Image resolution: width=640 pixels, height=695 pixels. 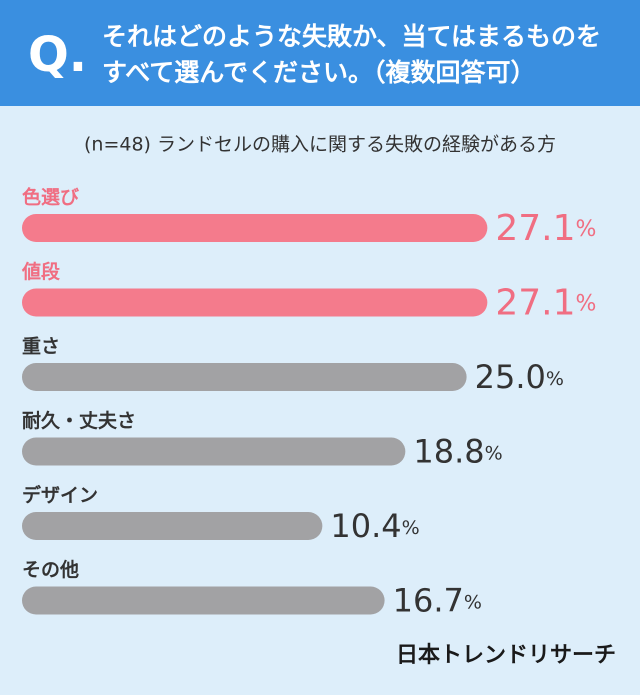 What do you see at coordinates (374, 526) in the screenshot?
I see `value-label: 10.4%` at bounding box center [374, 526].